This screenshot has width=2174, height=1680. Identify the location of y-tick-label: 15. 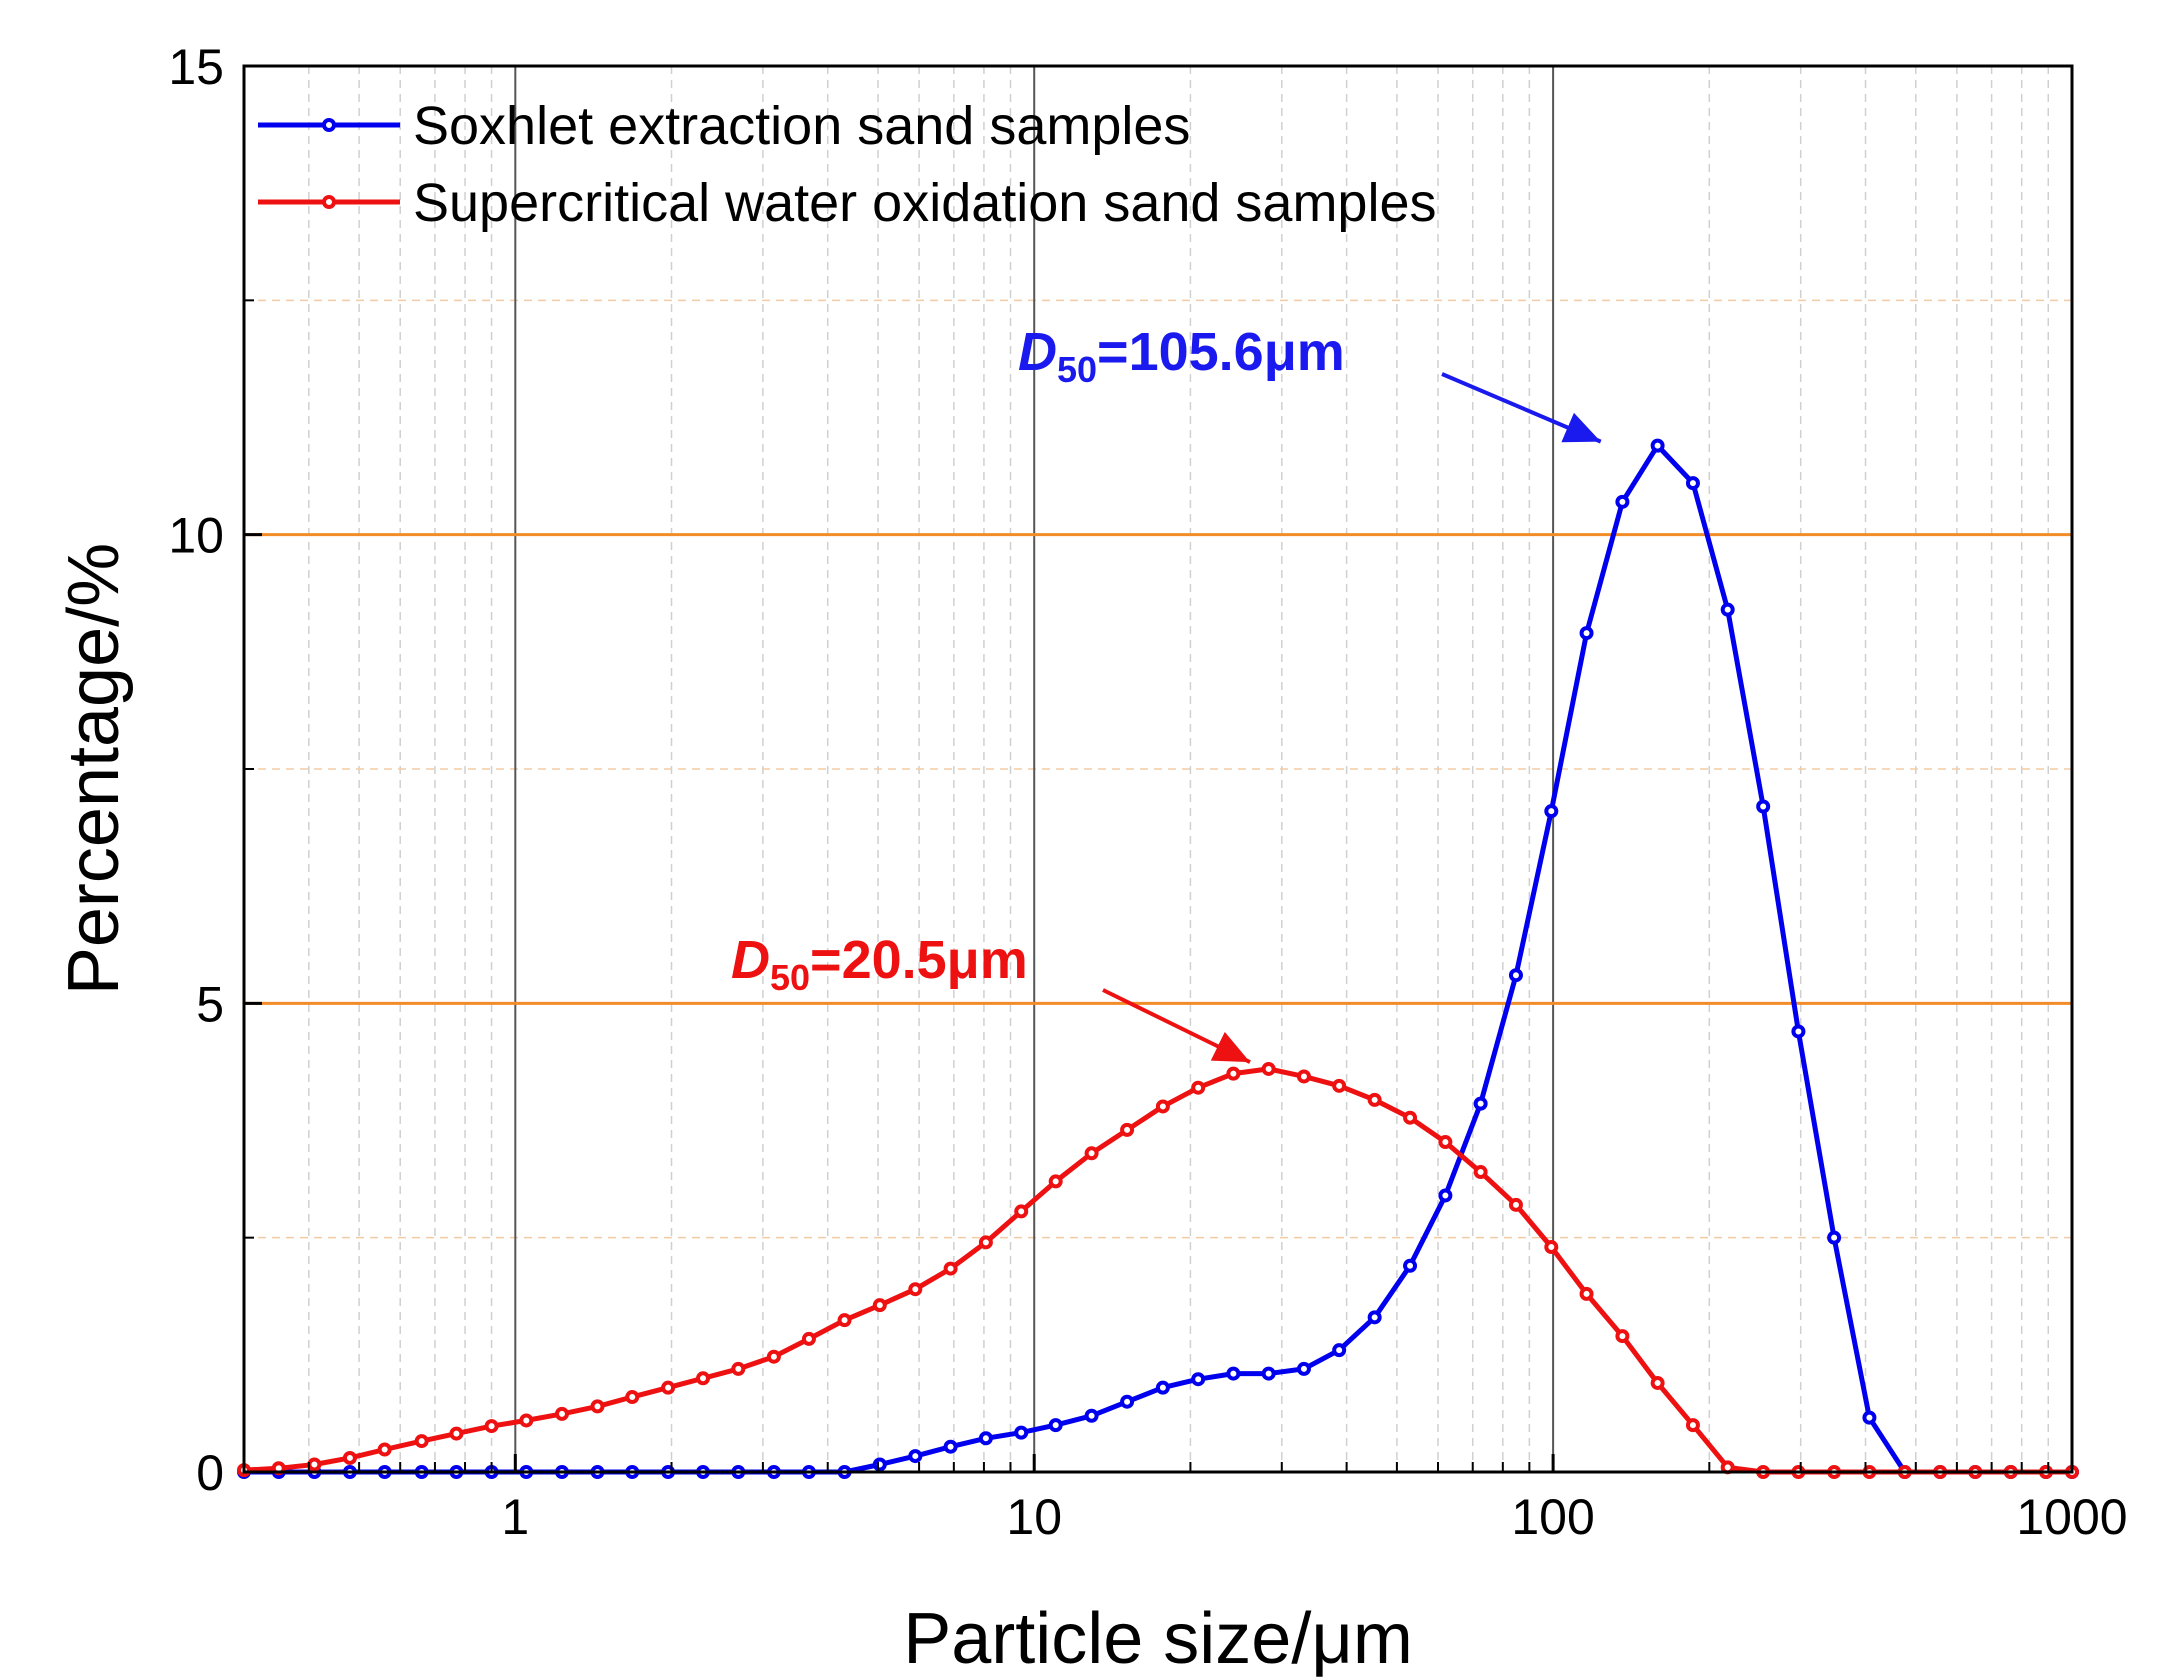
(196, 67).